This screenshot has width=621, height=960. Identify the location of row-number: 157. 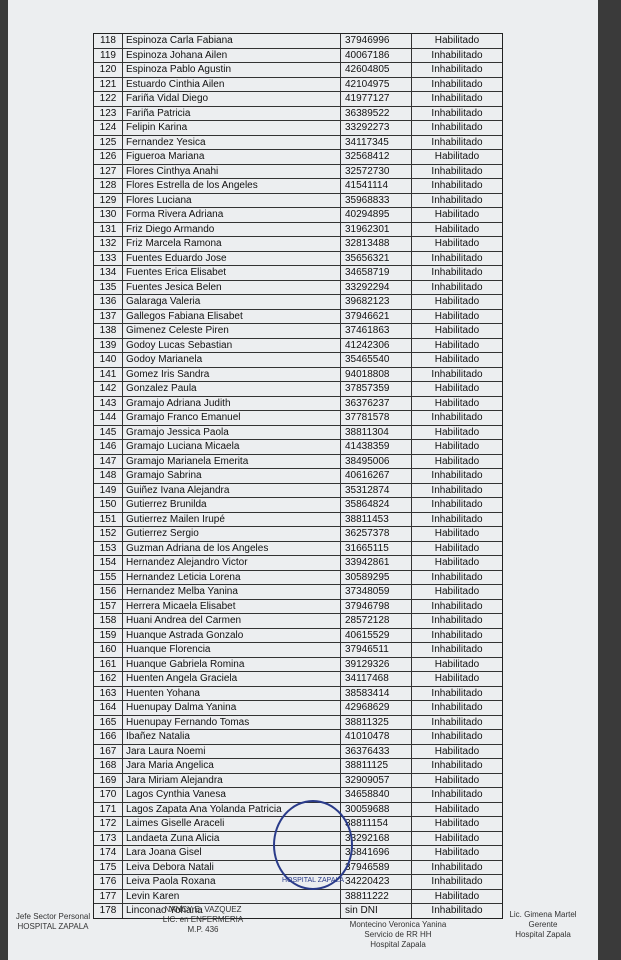
(108, 606).